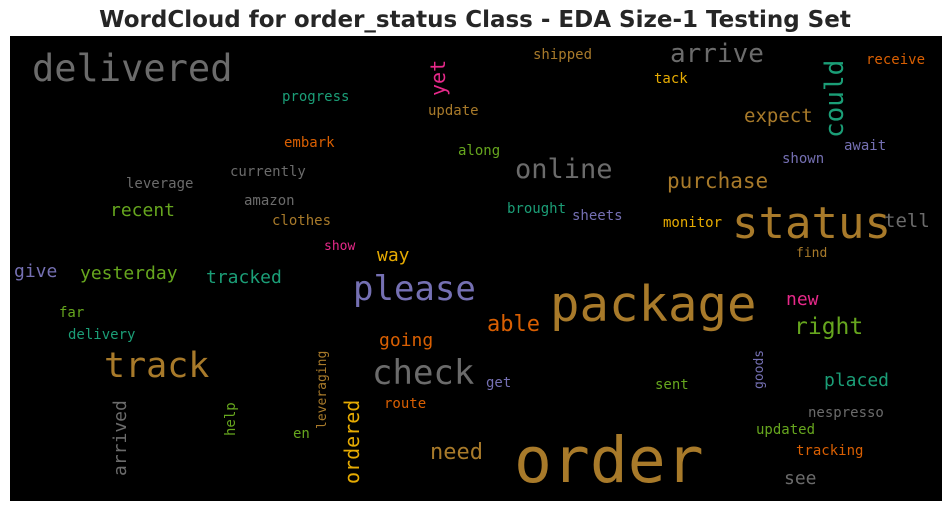 Image resolution: width=950 pixels, height=511 pixels. I want to click on word-going: going, so click(406, 340).